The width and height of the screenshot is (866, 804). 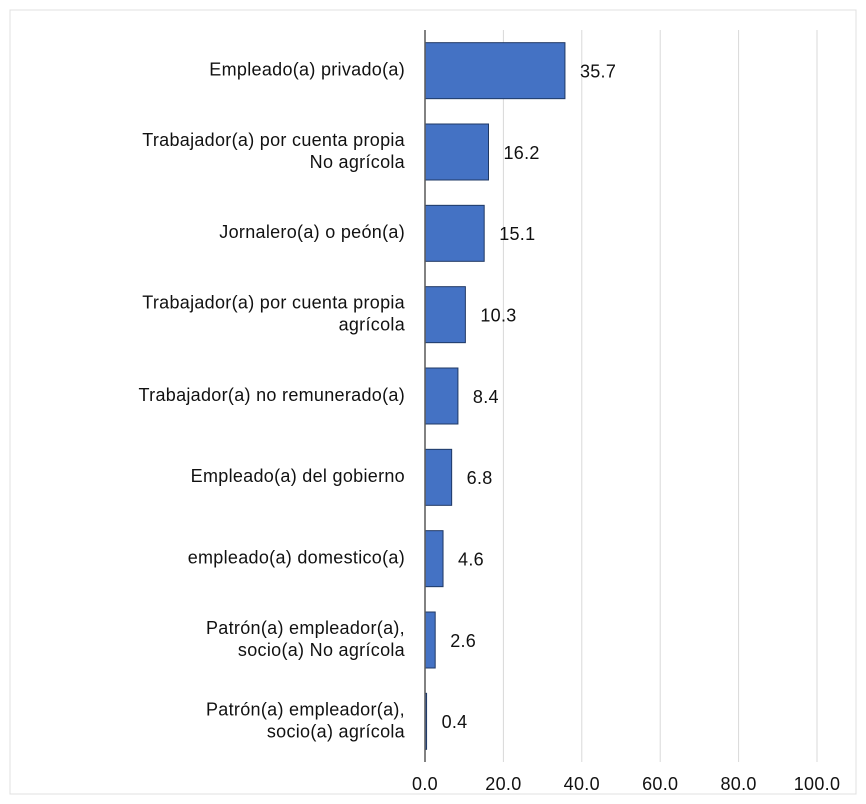 I want to click on y-tick-label: Patrón(a) empleador(a), socio(a) agrícola, so click(x=306, y=720).